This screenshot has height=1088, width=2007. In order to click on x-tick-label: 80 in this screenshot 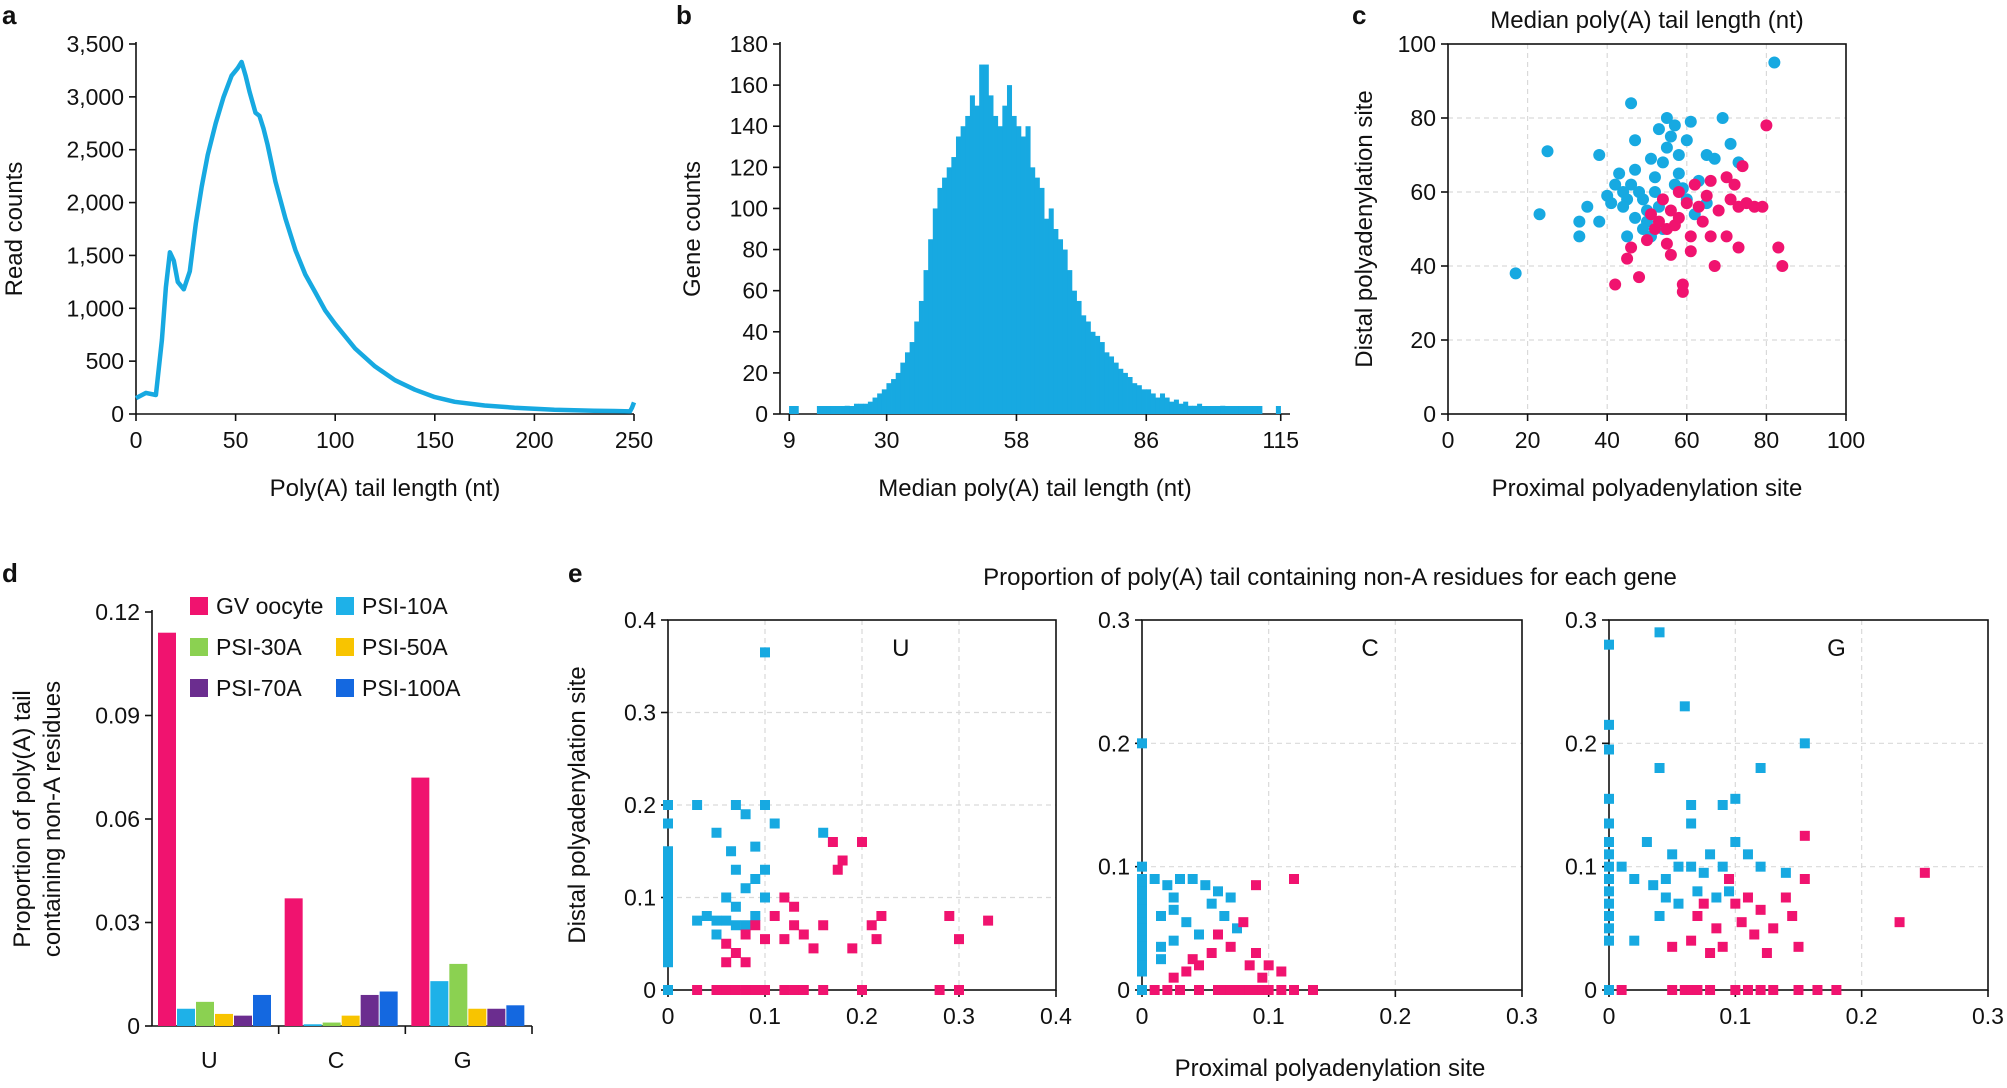, I will do `click(1767, 440)`.